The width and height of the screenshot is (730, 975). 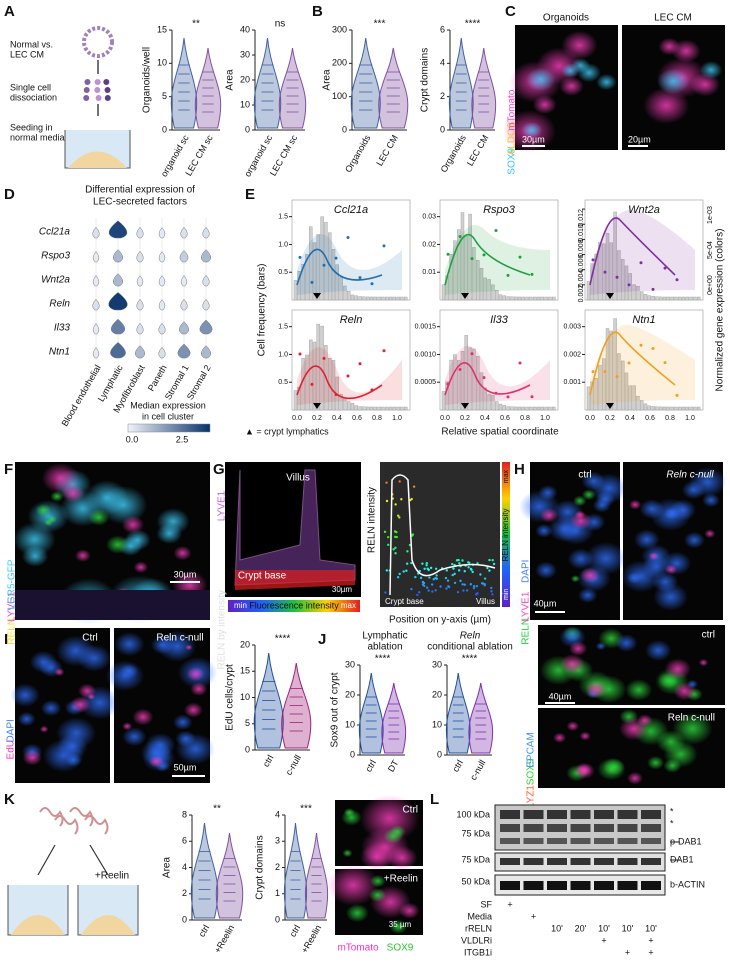 What do you see at coordinates (247, 749) in the screenshot?
I see `y-tick-label: 0` at bounding box center [247, 749].